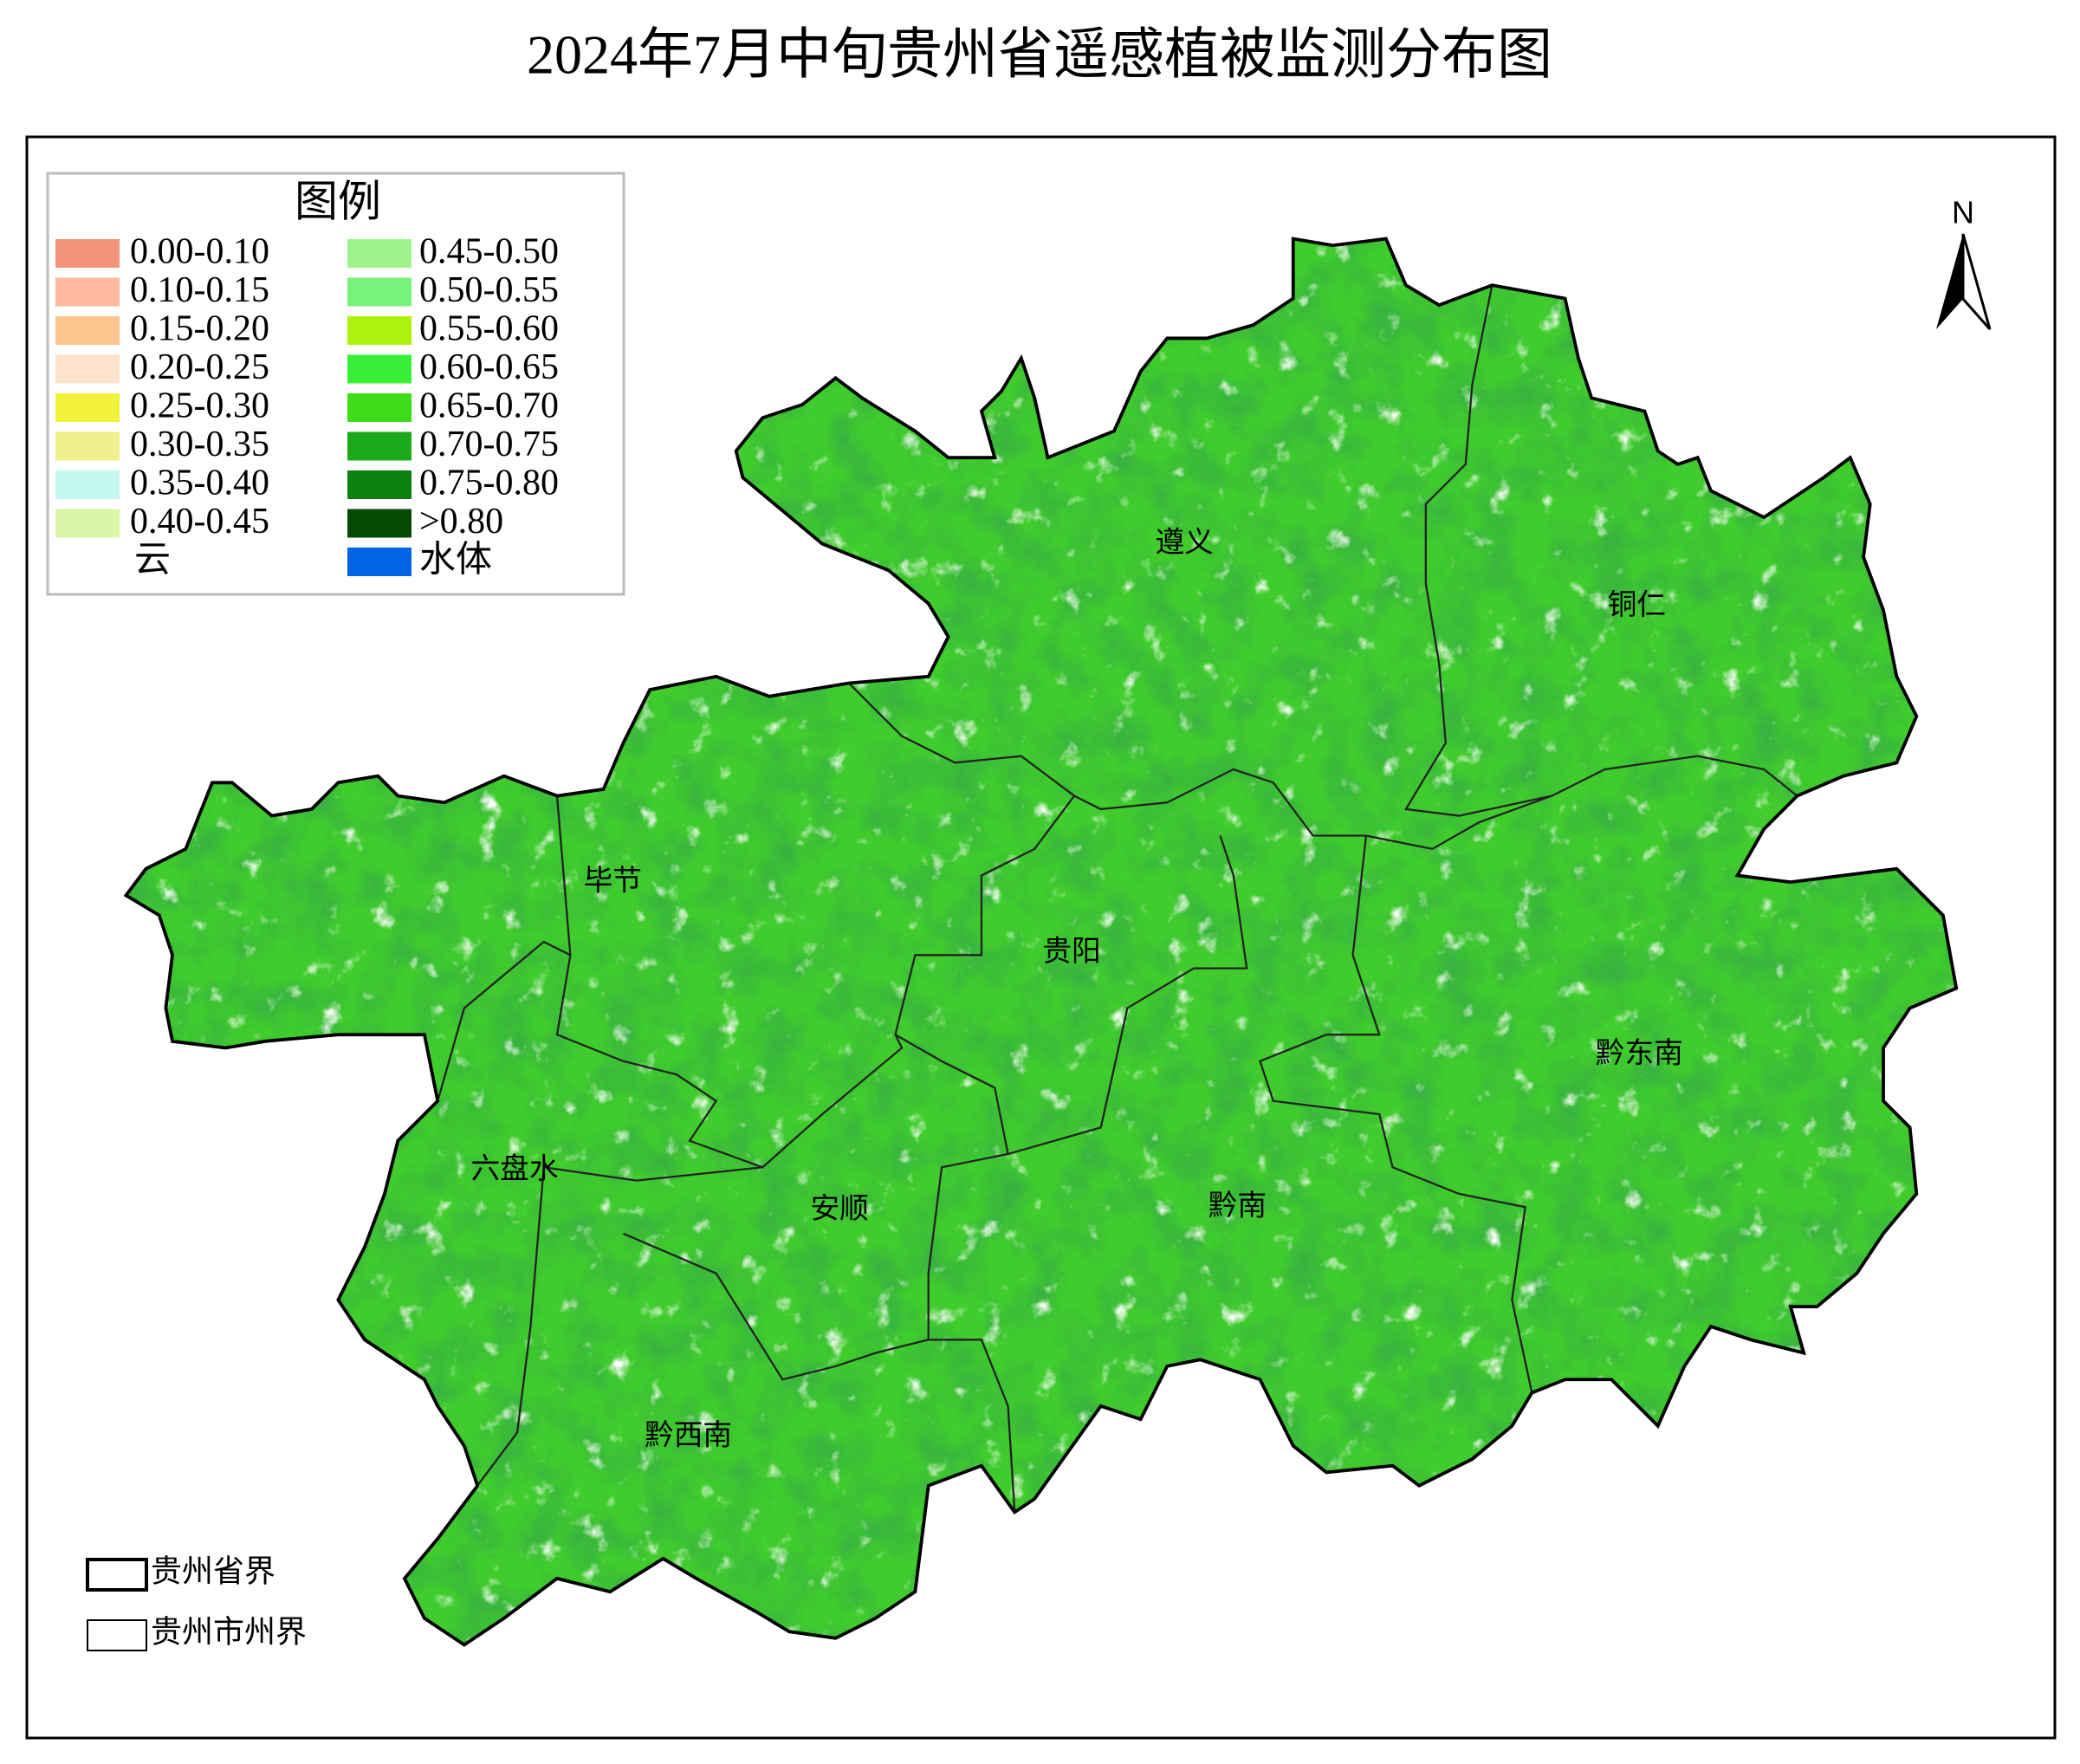  Describe the element at coordinates (461, 522) in the screenshot. I see `legend-label: >0.80` at that location.